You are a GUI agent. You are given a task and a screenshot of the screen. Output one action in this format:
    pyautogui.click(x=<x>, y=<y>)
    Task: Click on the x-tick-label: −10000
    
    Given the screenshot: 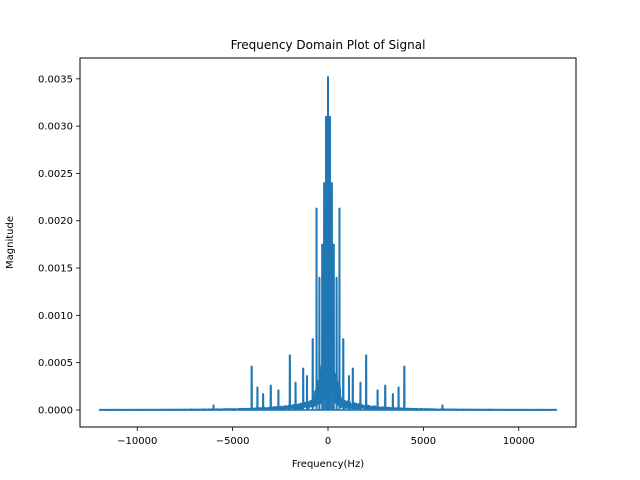 What is the action you would take?
    pyautogui.click(x=137, y=441)
    